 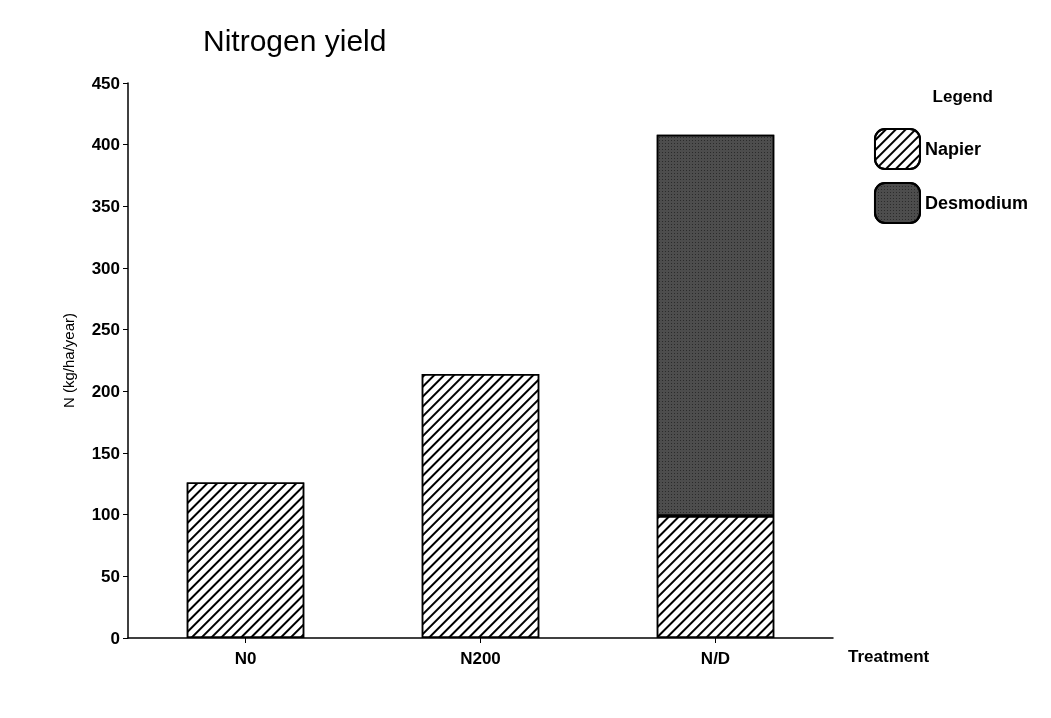 What do you see at coordinates (953, 149) in the screenshot?
I see `legend-label: Napier` at bounding box center [953, 149].